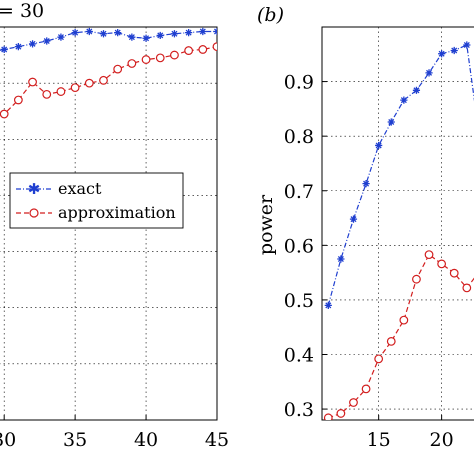 Image resolution: width=474 pixels, height=474 pixels. What do you see at coordinates (270, 15) in the screenshot?
I see `panel-b-label: (b)` at bounding box center [270, 15].